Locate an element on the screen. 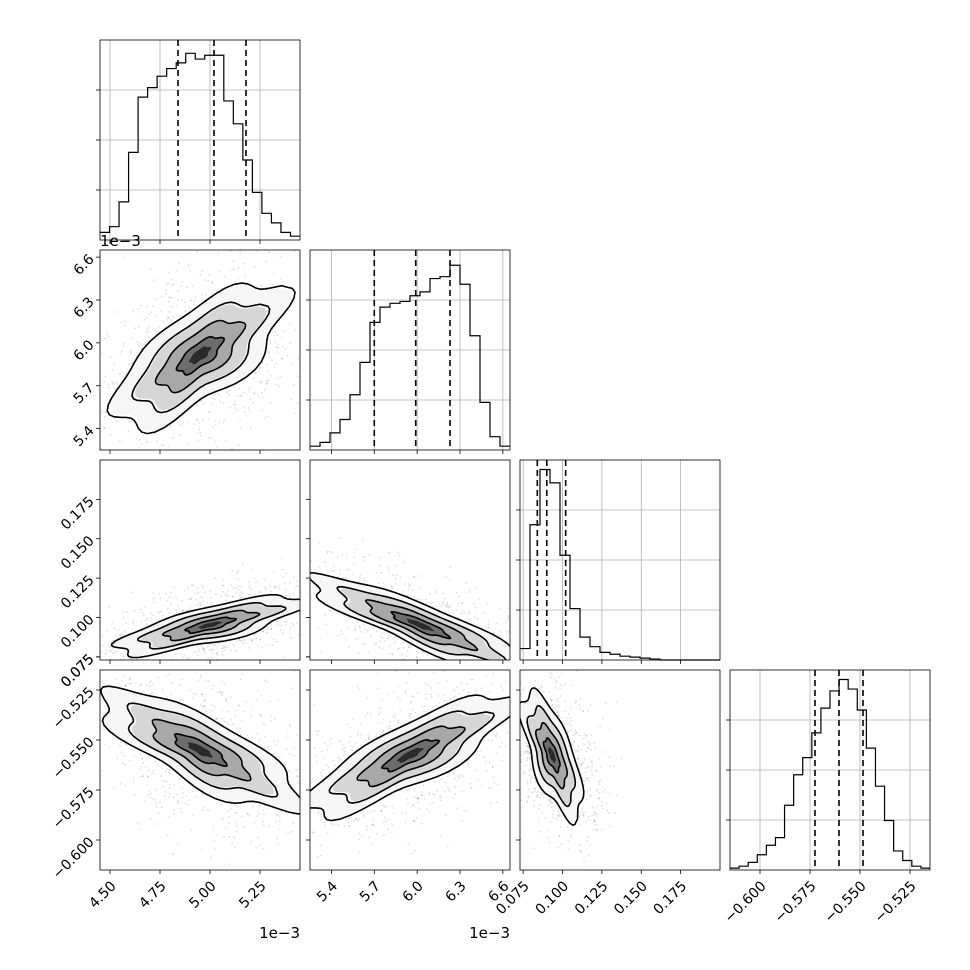 This screenshot has height=970, width=970. xtick-label-p1: 5.4 is located at coordinates (327, 891).